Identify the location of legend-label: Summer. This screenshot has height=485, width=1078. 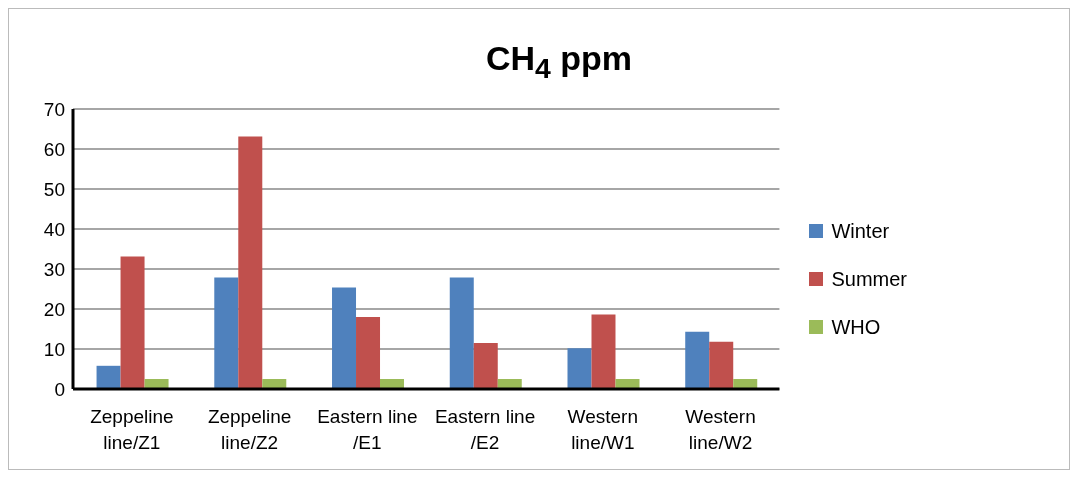
(869, 279).